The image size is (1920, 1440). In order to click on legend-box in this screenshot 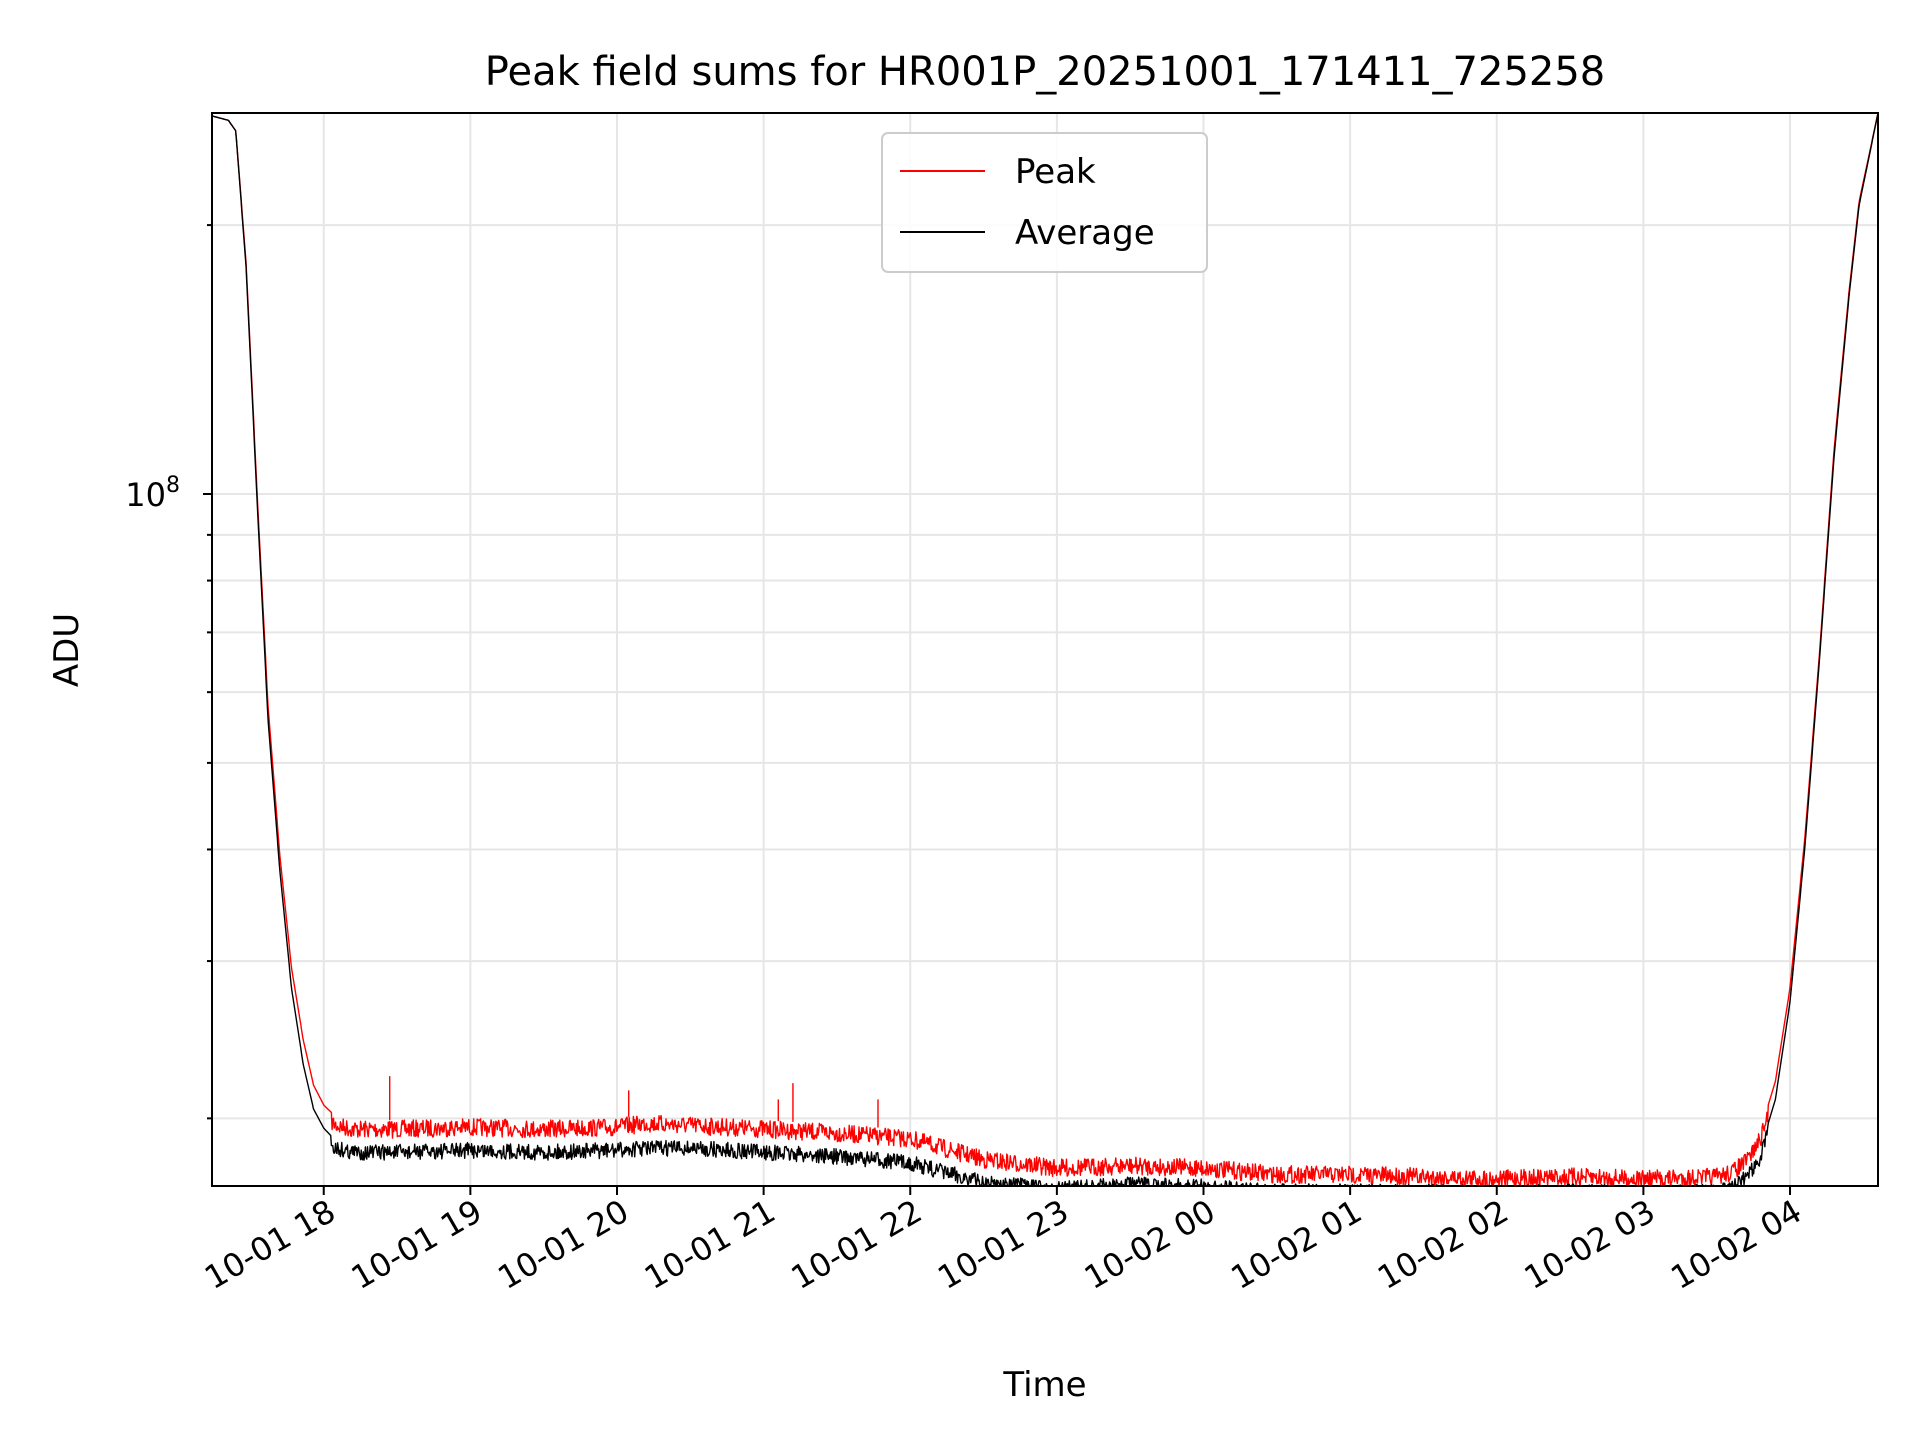, I will do `click(1044, 202)`.